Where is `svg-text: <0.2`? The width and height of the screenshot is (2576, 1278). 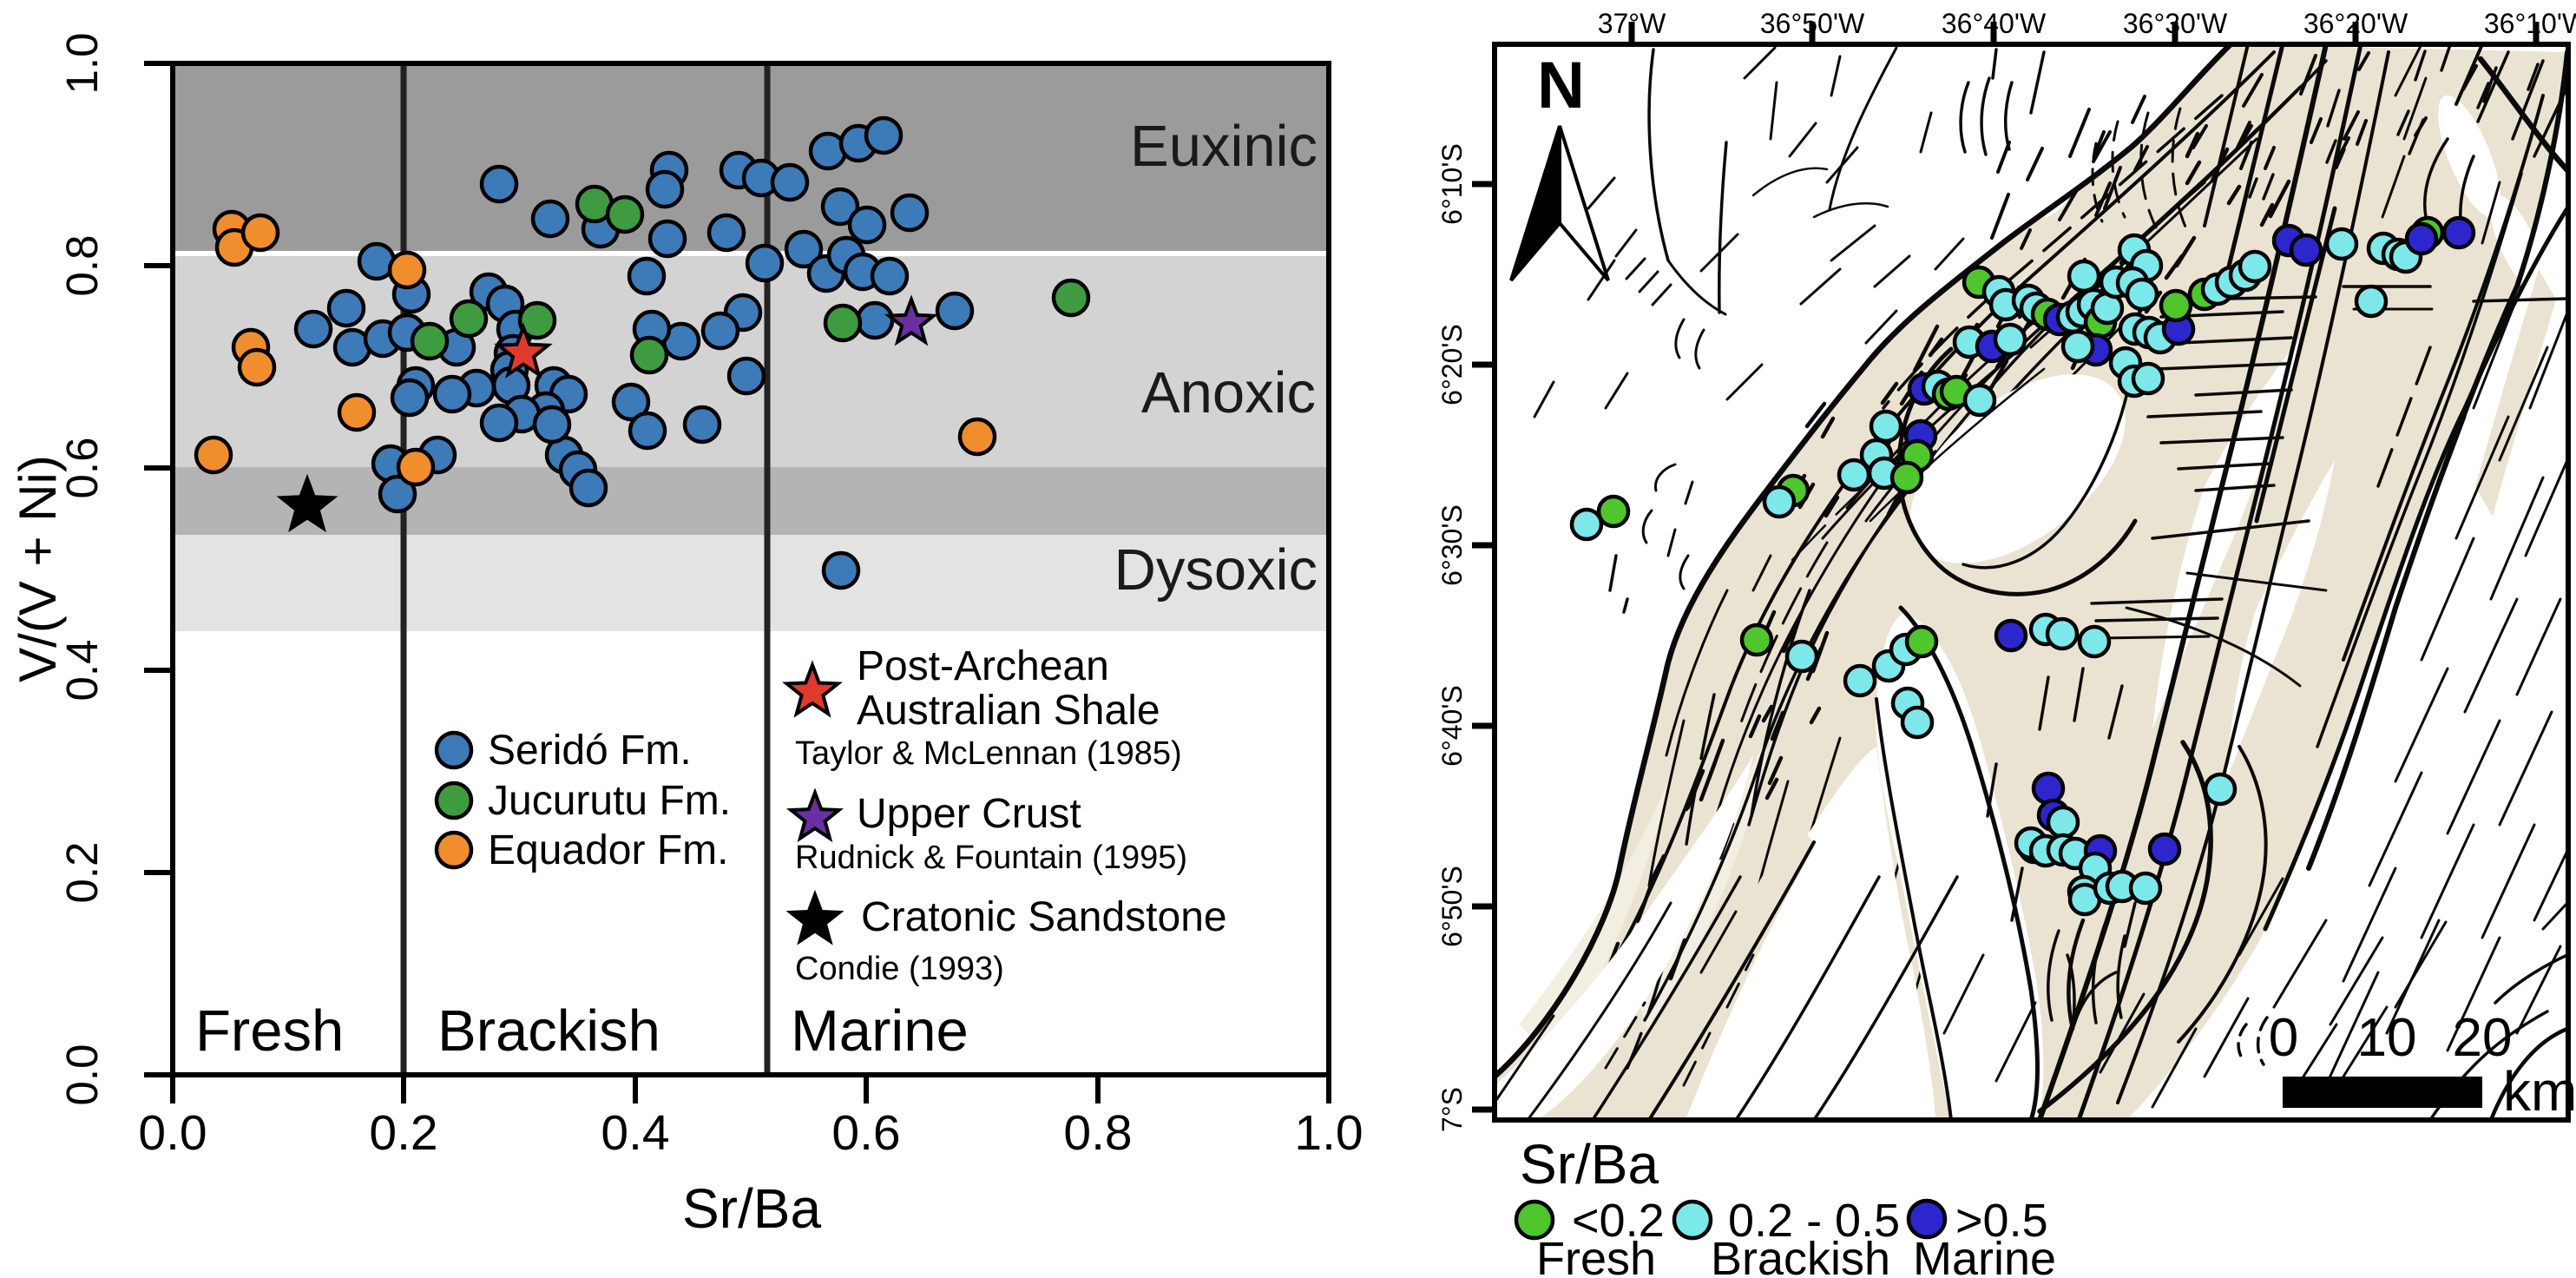
svg-text: <0.2 is located at coordinates (1618, 1221).